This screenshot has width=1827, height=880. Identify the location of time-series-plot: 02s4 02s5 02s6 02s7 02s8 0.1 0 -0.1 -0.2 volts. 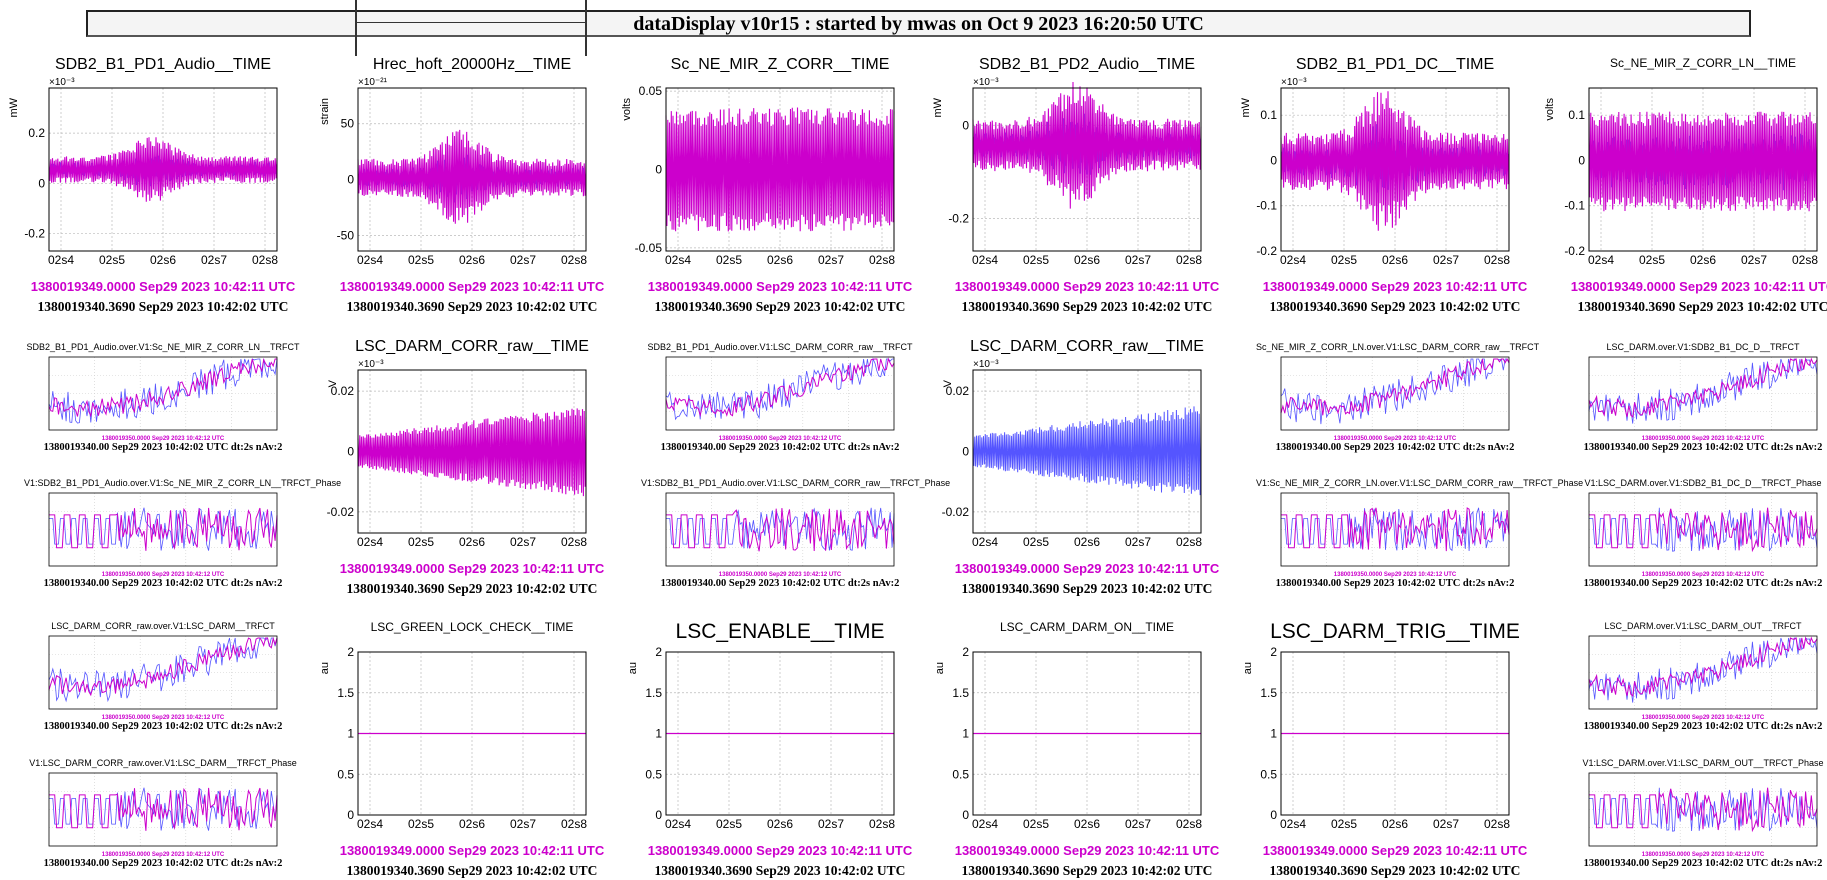
(1681, 177).